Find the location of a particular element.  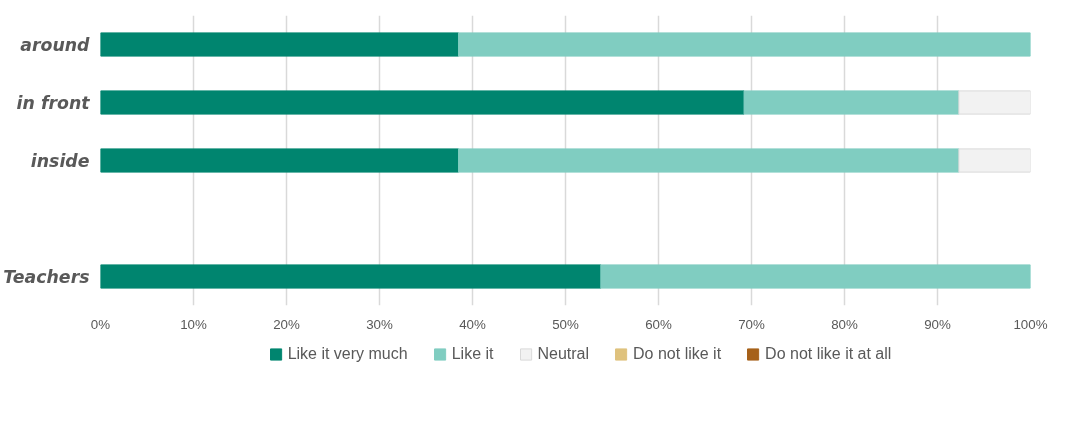

y-tick-label: inside is located at coordinates (60, 160).